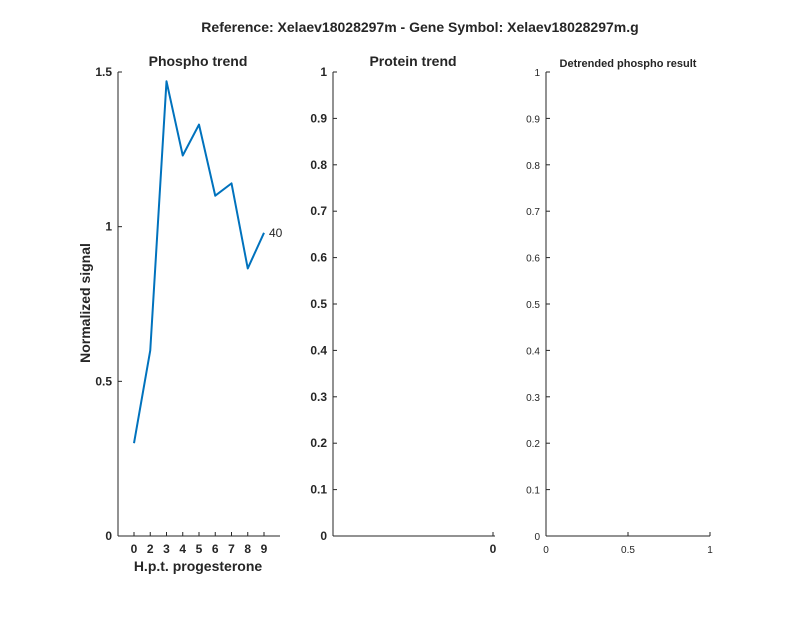 This screenshot has height=623, width=800. Describe the element at coordinates (628, 550) in the screenshot. I see `x-tick-label: 0.5` at that location.